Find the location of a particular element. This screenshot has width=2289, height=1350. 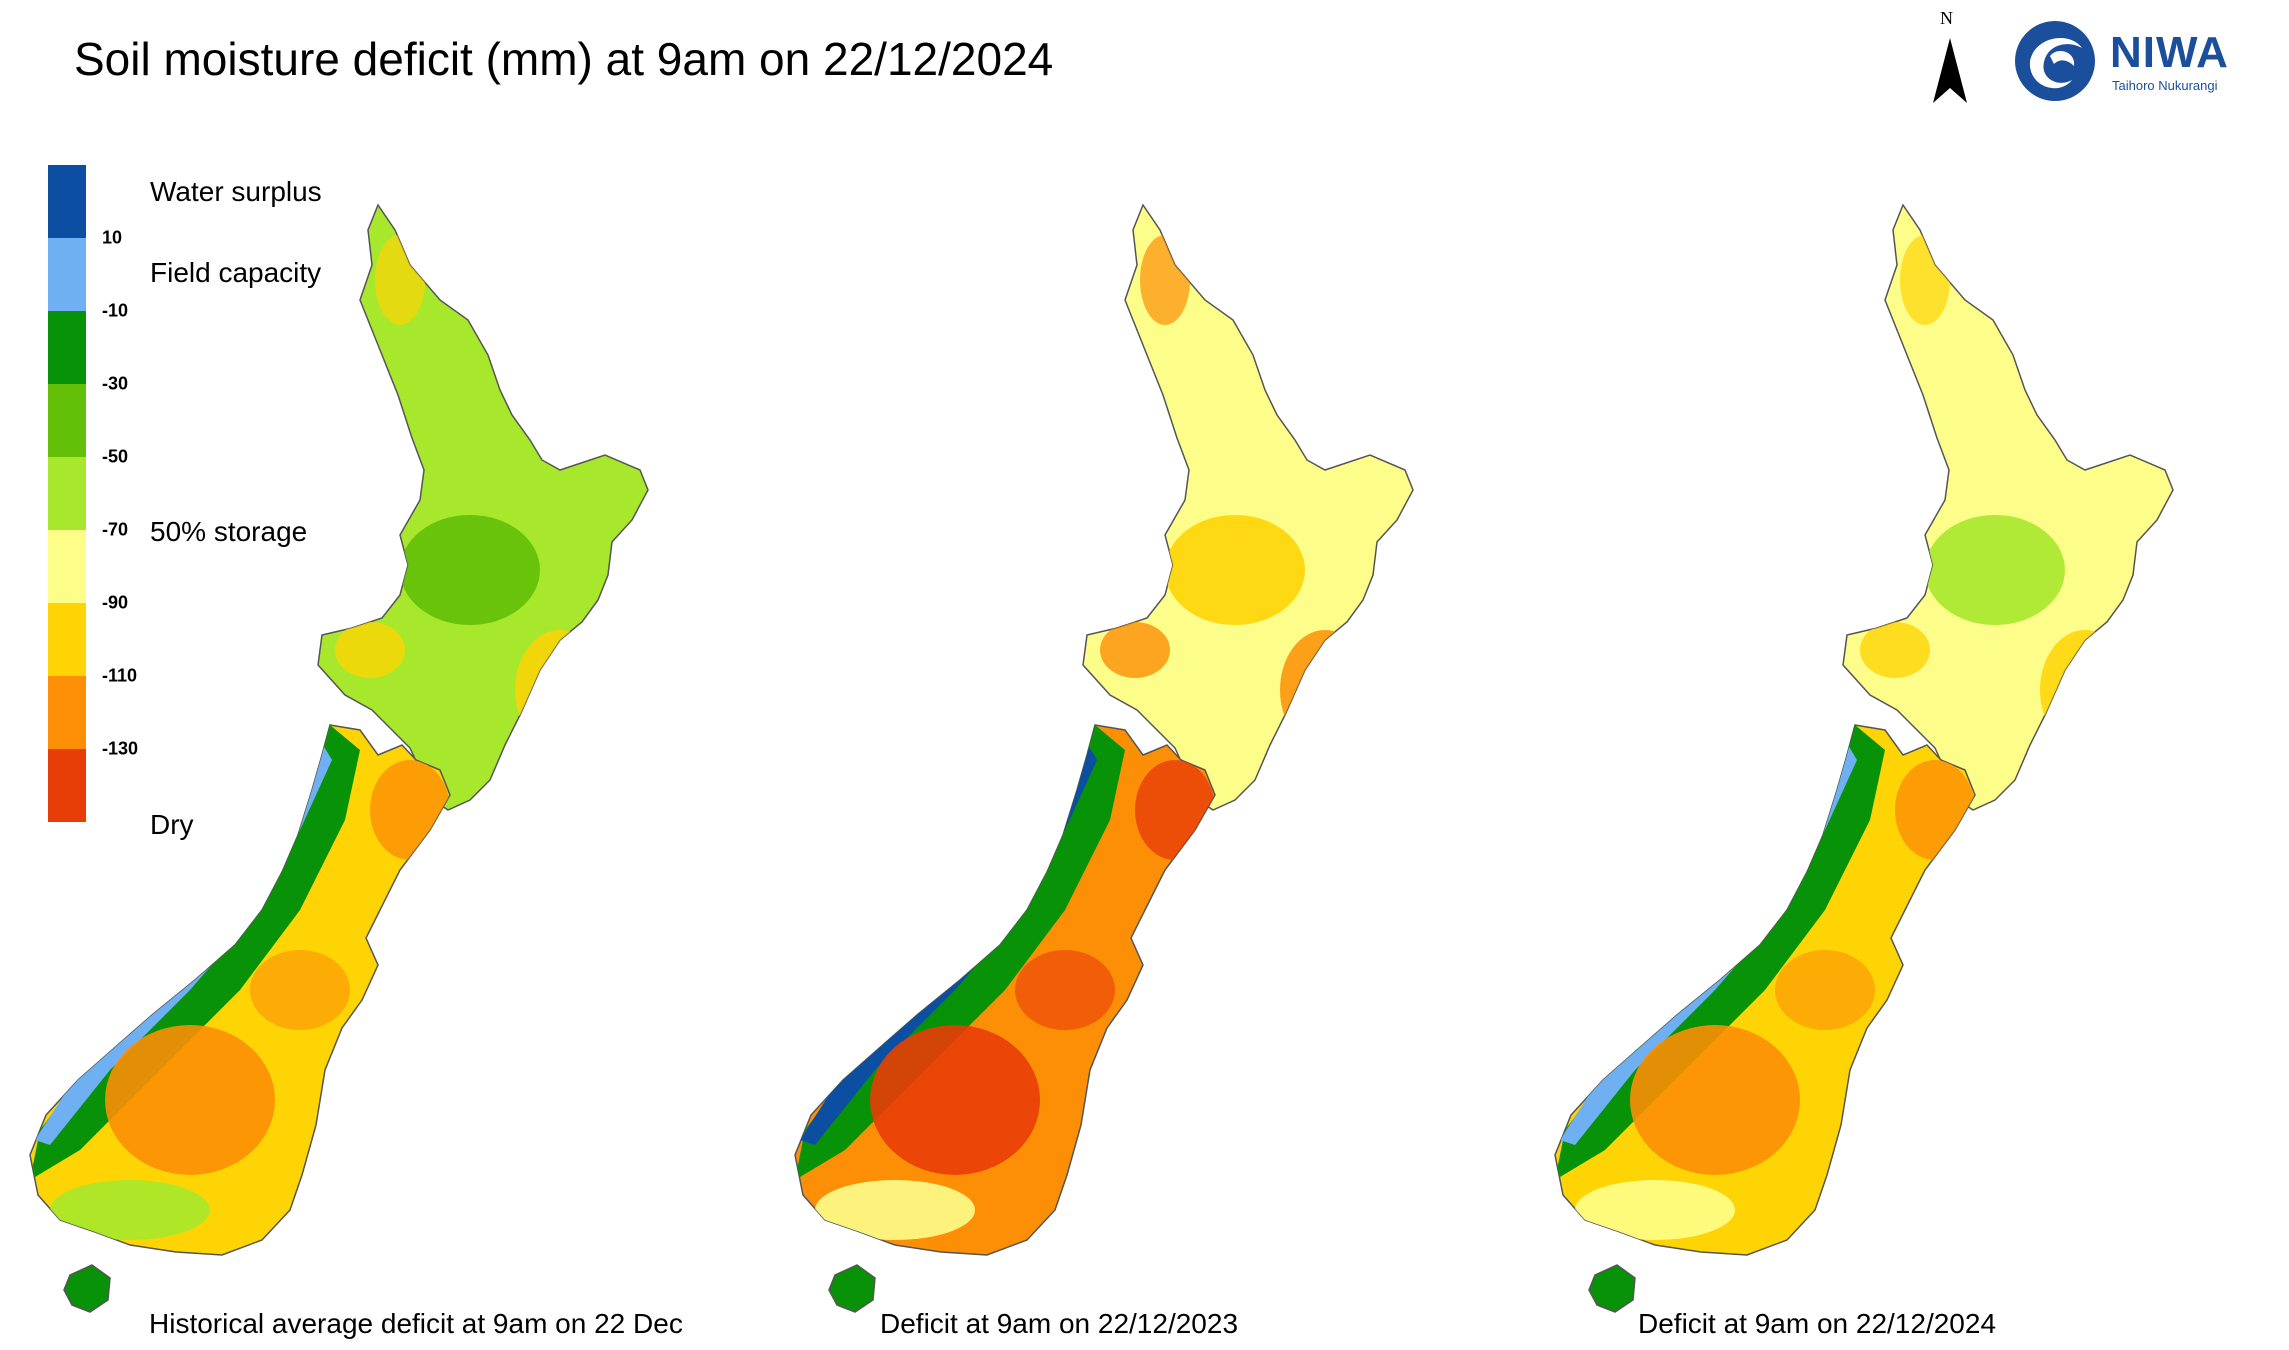

niwa-logo-tagline: Taihoro Nukurangi is located at coordinates (2165, 85).